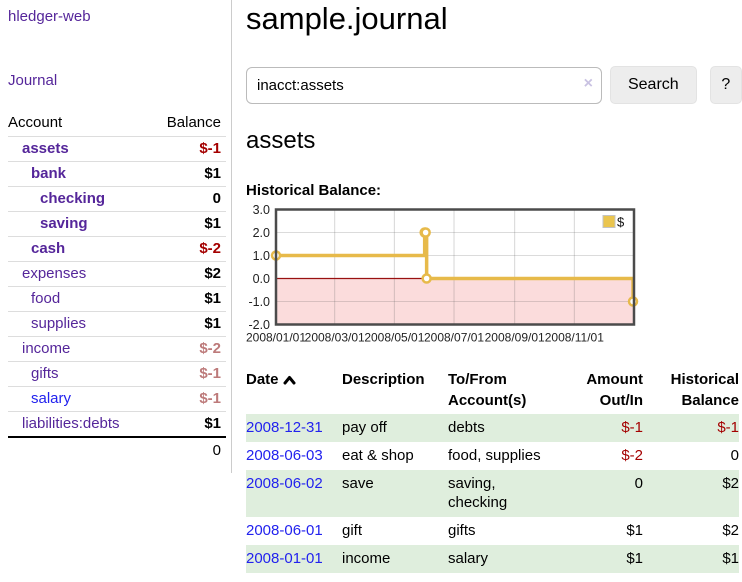 The image size is (742, 582). What do you see at coordinates (49, 16) in the screenshot?
I see `app-title-link: hledger-web` at bounding box center [49, 16].